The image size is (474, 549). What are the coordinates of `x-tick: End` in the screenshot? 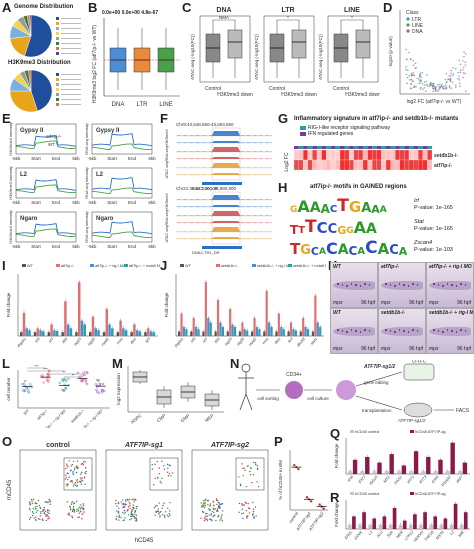 It's located at (132, 202).